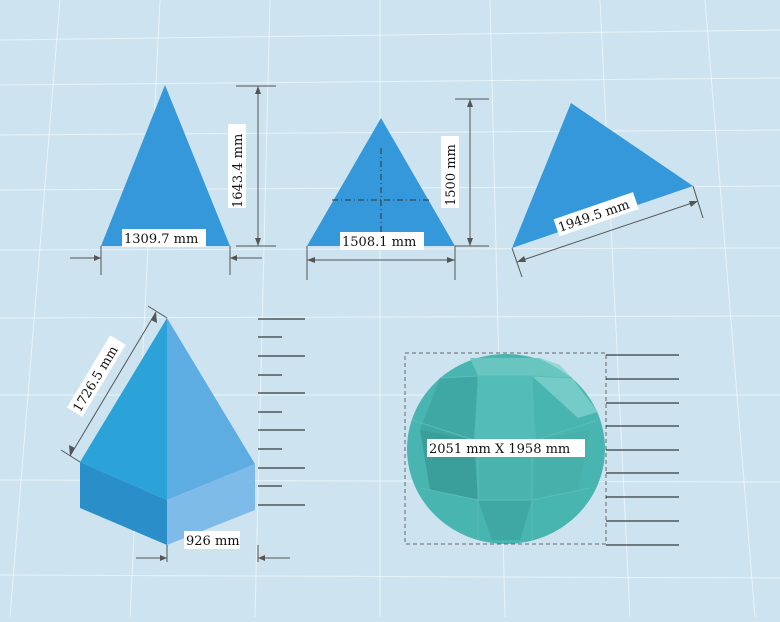  What do you see at coordinates (281, 412) in the screenshot?
I see `prism-scale-ticks` at bounding box center [281, 412].